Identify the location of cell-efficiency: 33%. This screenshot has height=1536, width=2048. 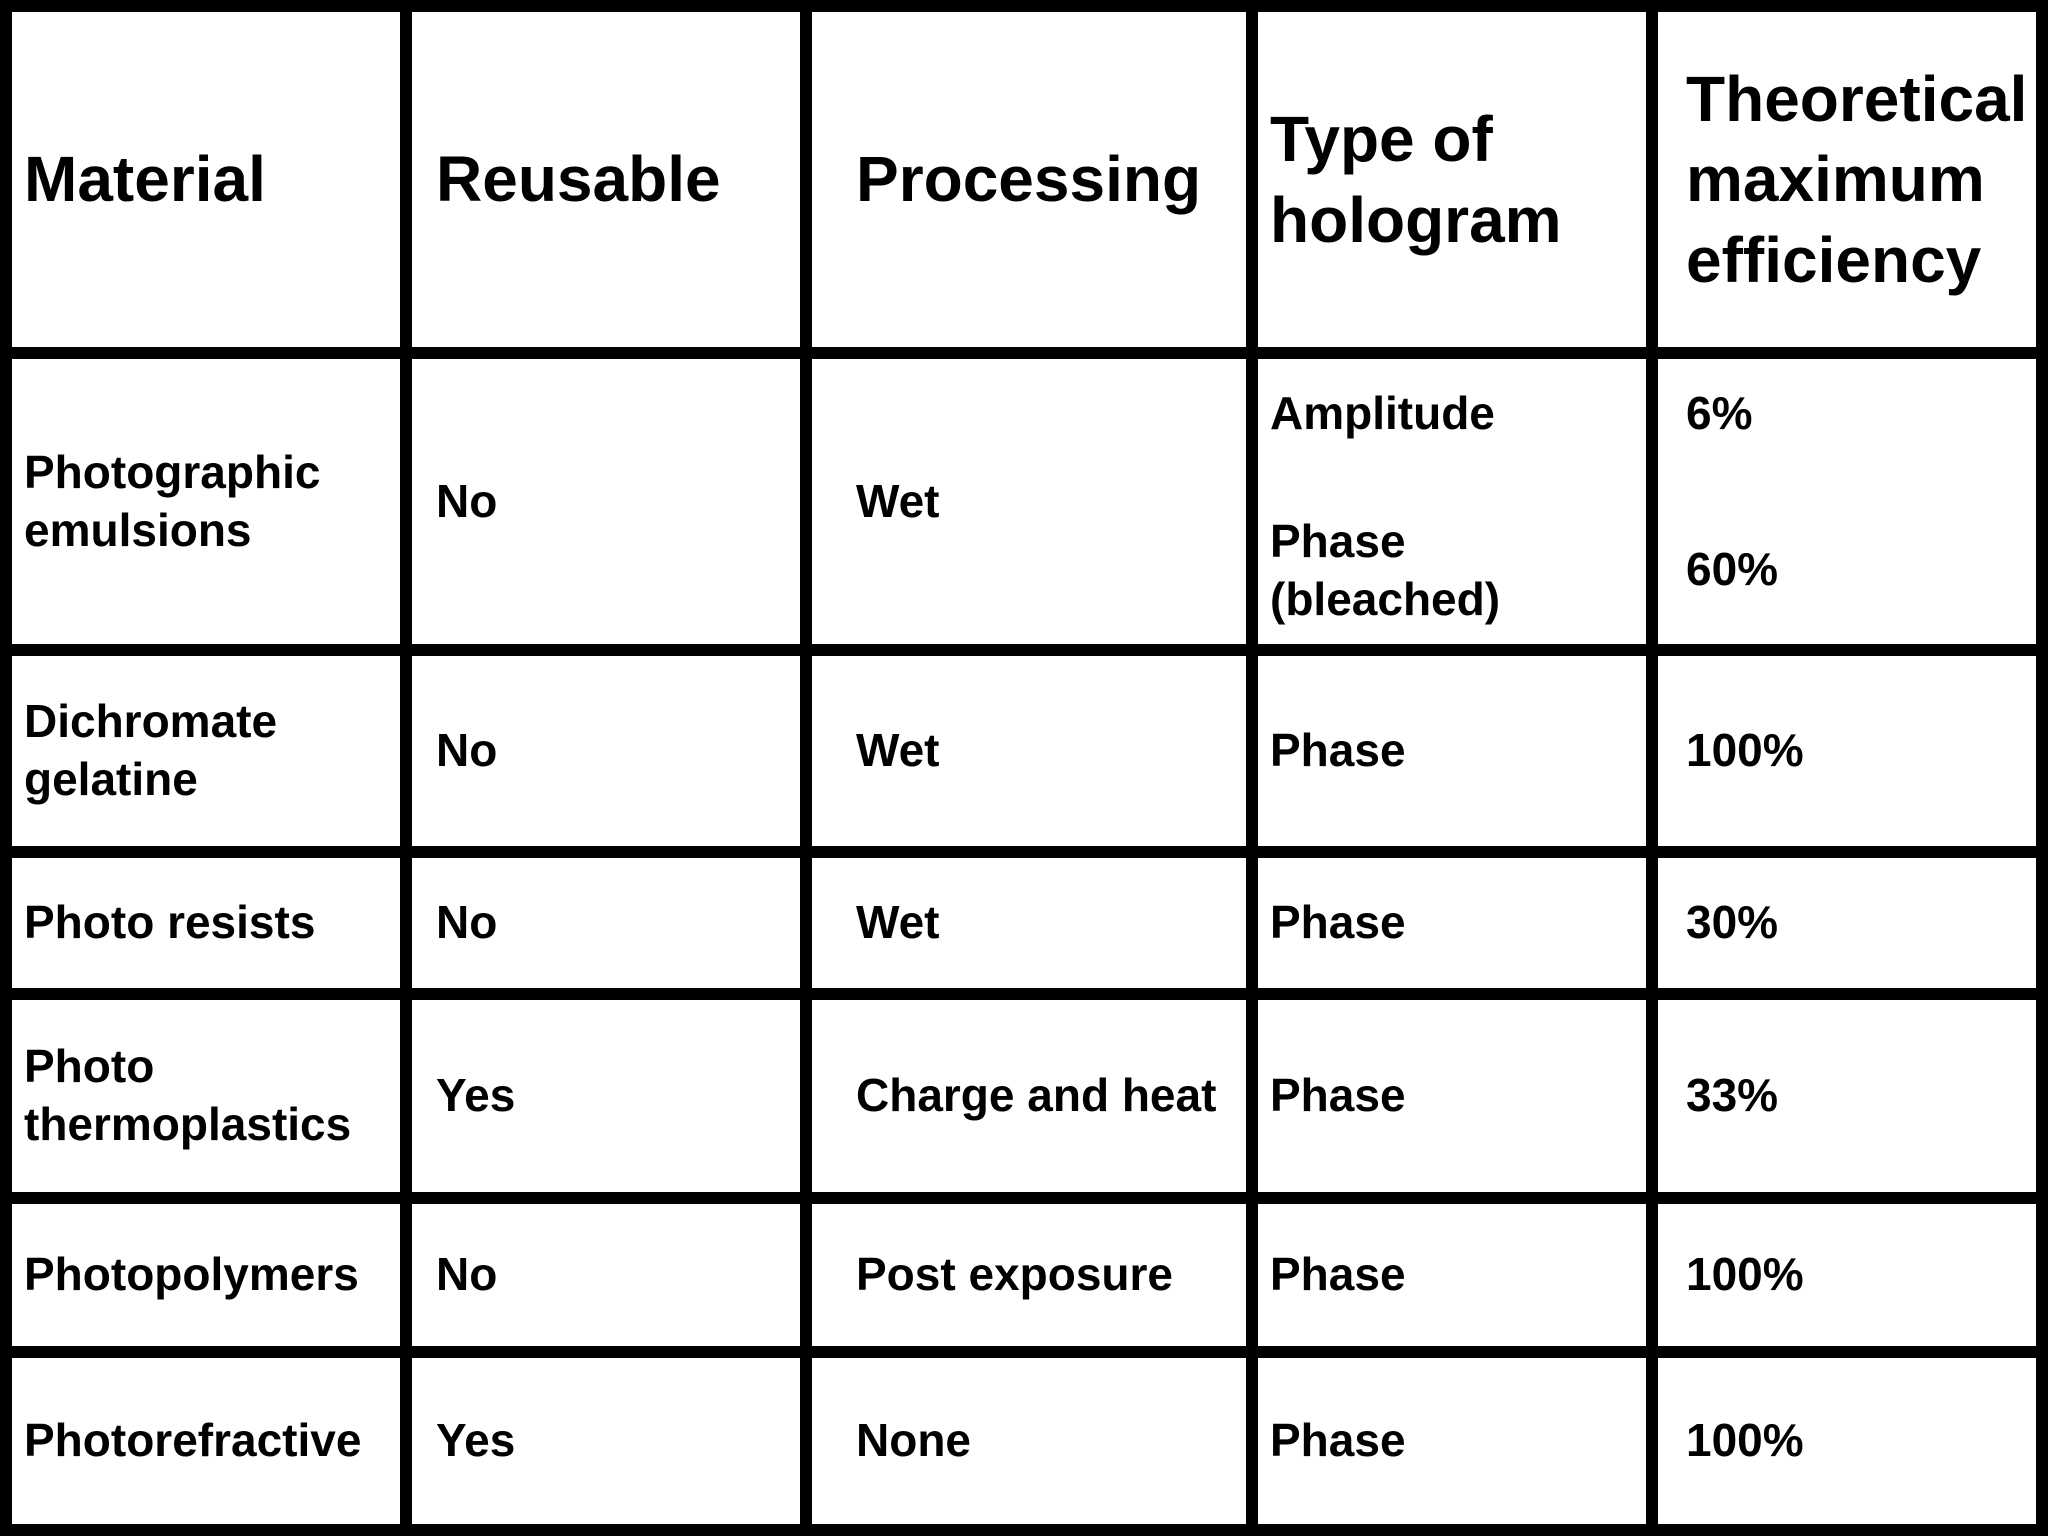
(1847, 1096).